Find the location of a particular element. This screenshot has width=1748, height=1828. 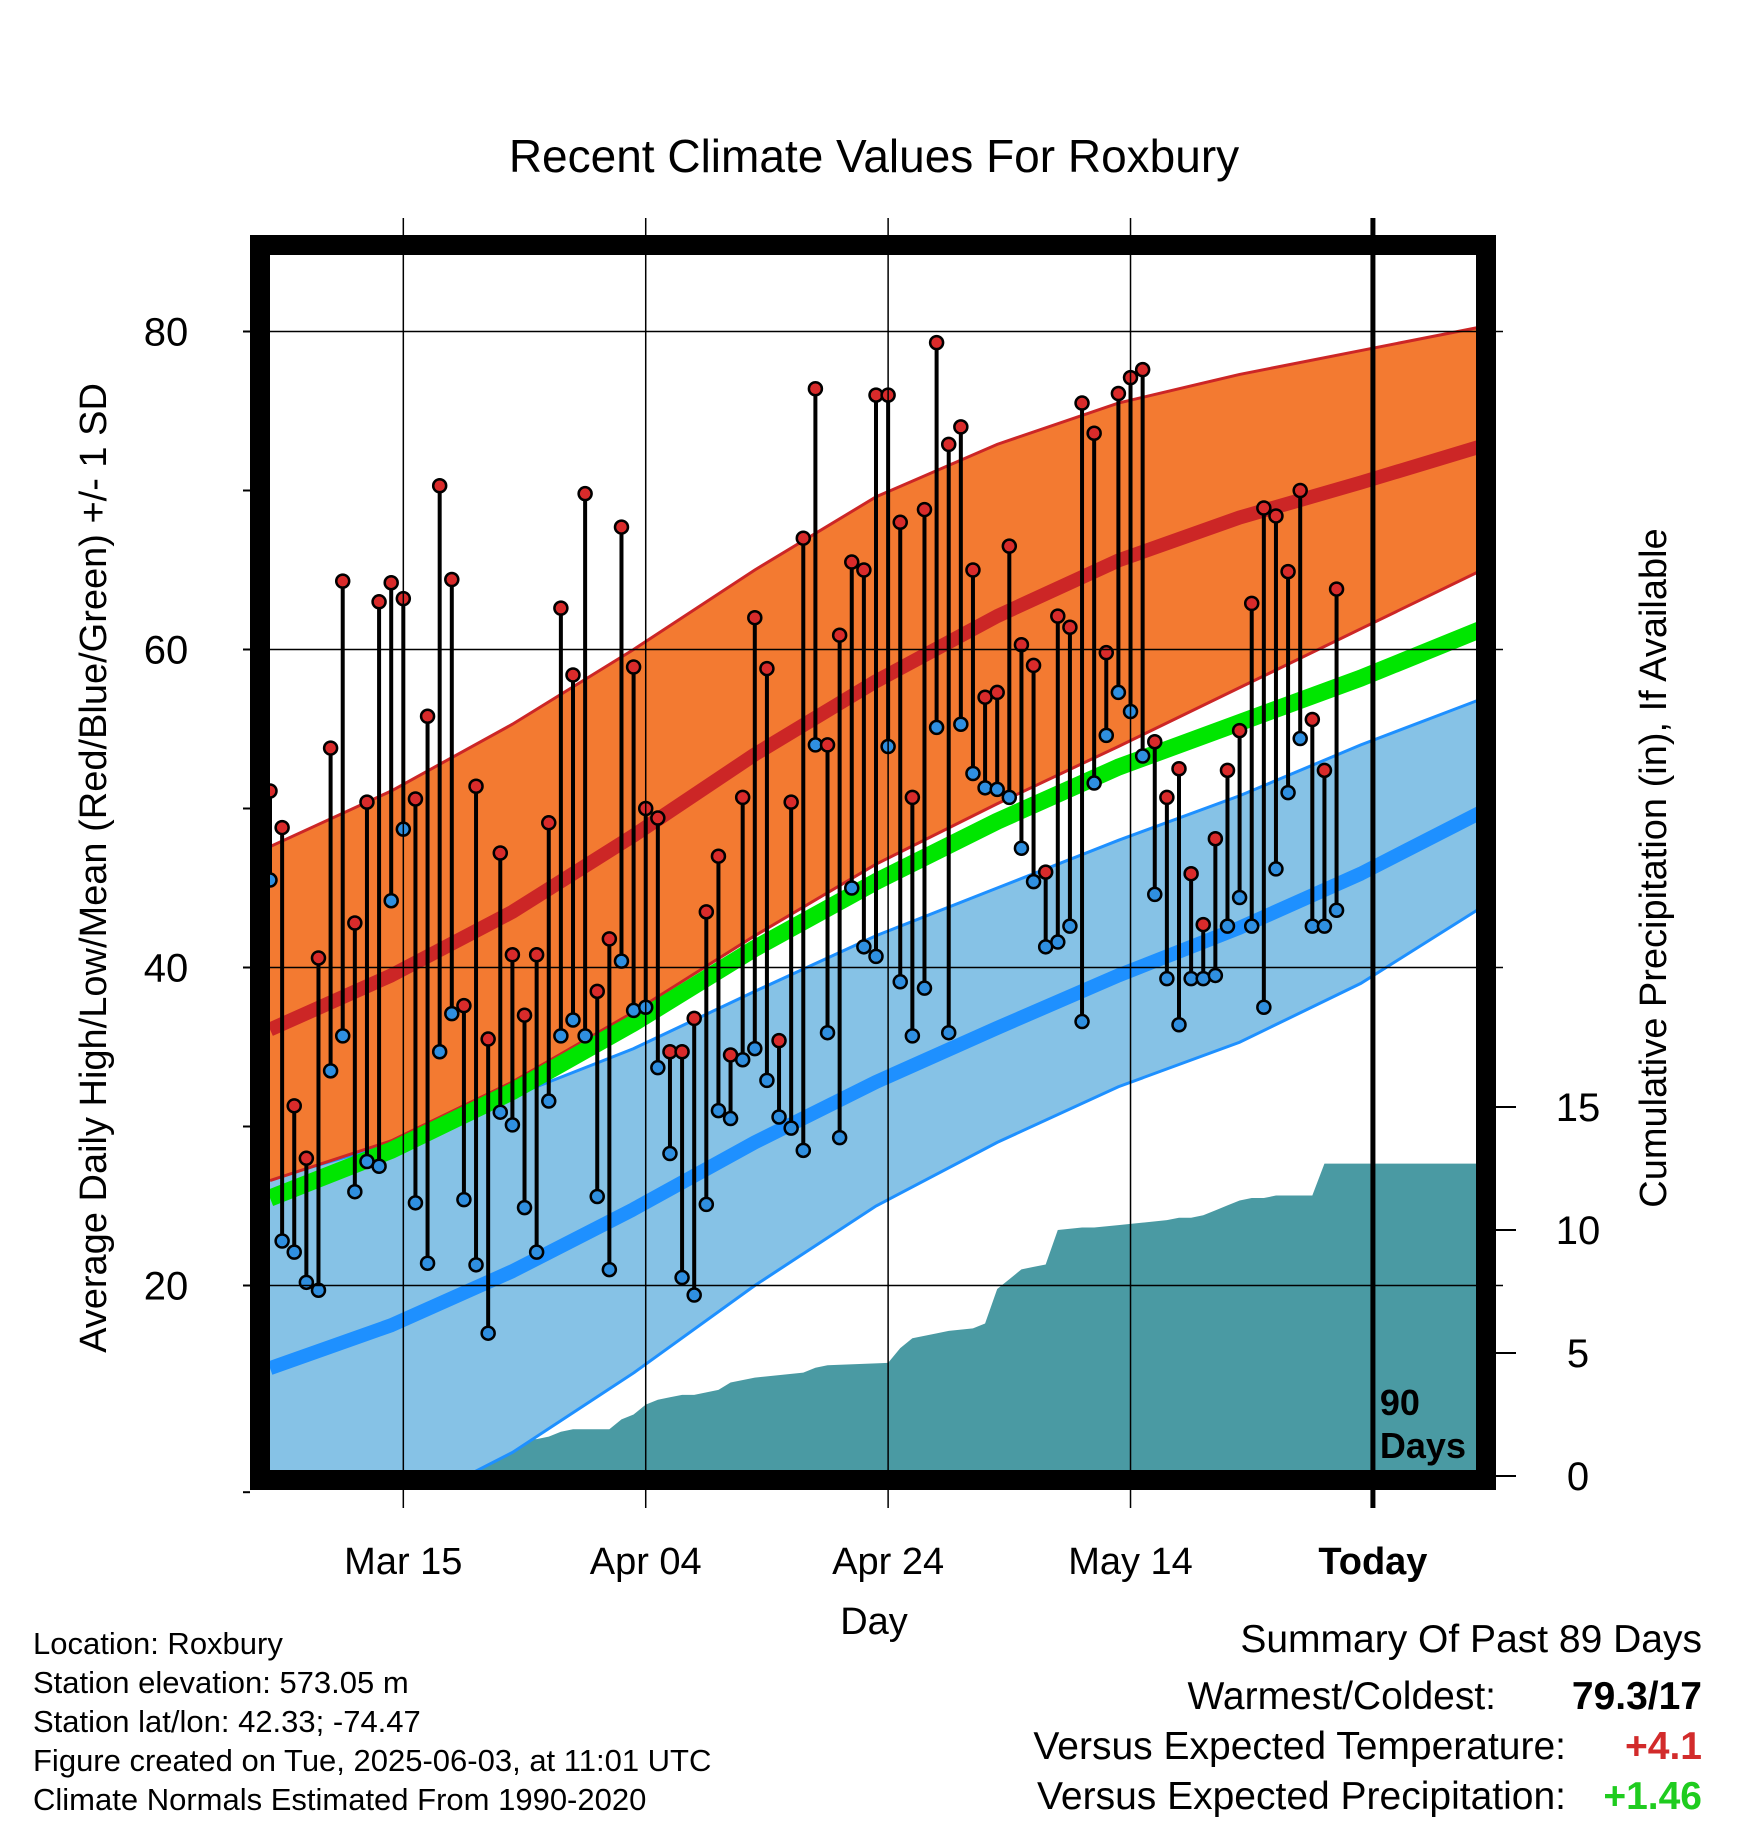

today-label-line: Days is located at coordinates (1423, 1445).